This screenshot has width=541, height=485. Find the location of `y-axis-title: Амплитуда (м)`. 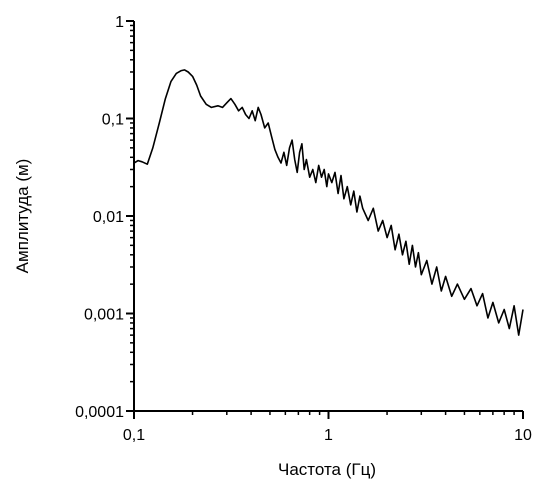

y-axis-title: Амплитуда (м) is located at coordinates (22, 216).